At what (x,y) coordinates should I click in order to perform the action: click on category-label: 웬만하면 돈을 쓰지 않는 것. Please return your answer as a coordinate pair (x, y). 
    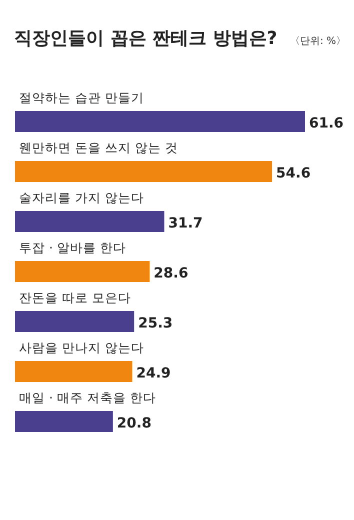
    Looking at the image, I should click on (98, 147).